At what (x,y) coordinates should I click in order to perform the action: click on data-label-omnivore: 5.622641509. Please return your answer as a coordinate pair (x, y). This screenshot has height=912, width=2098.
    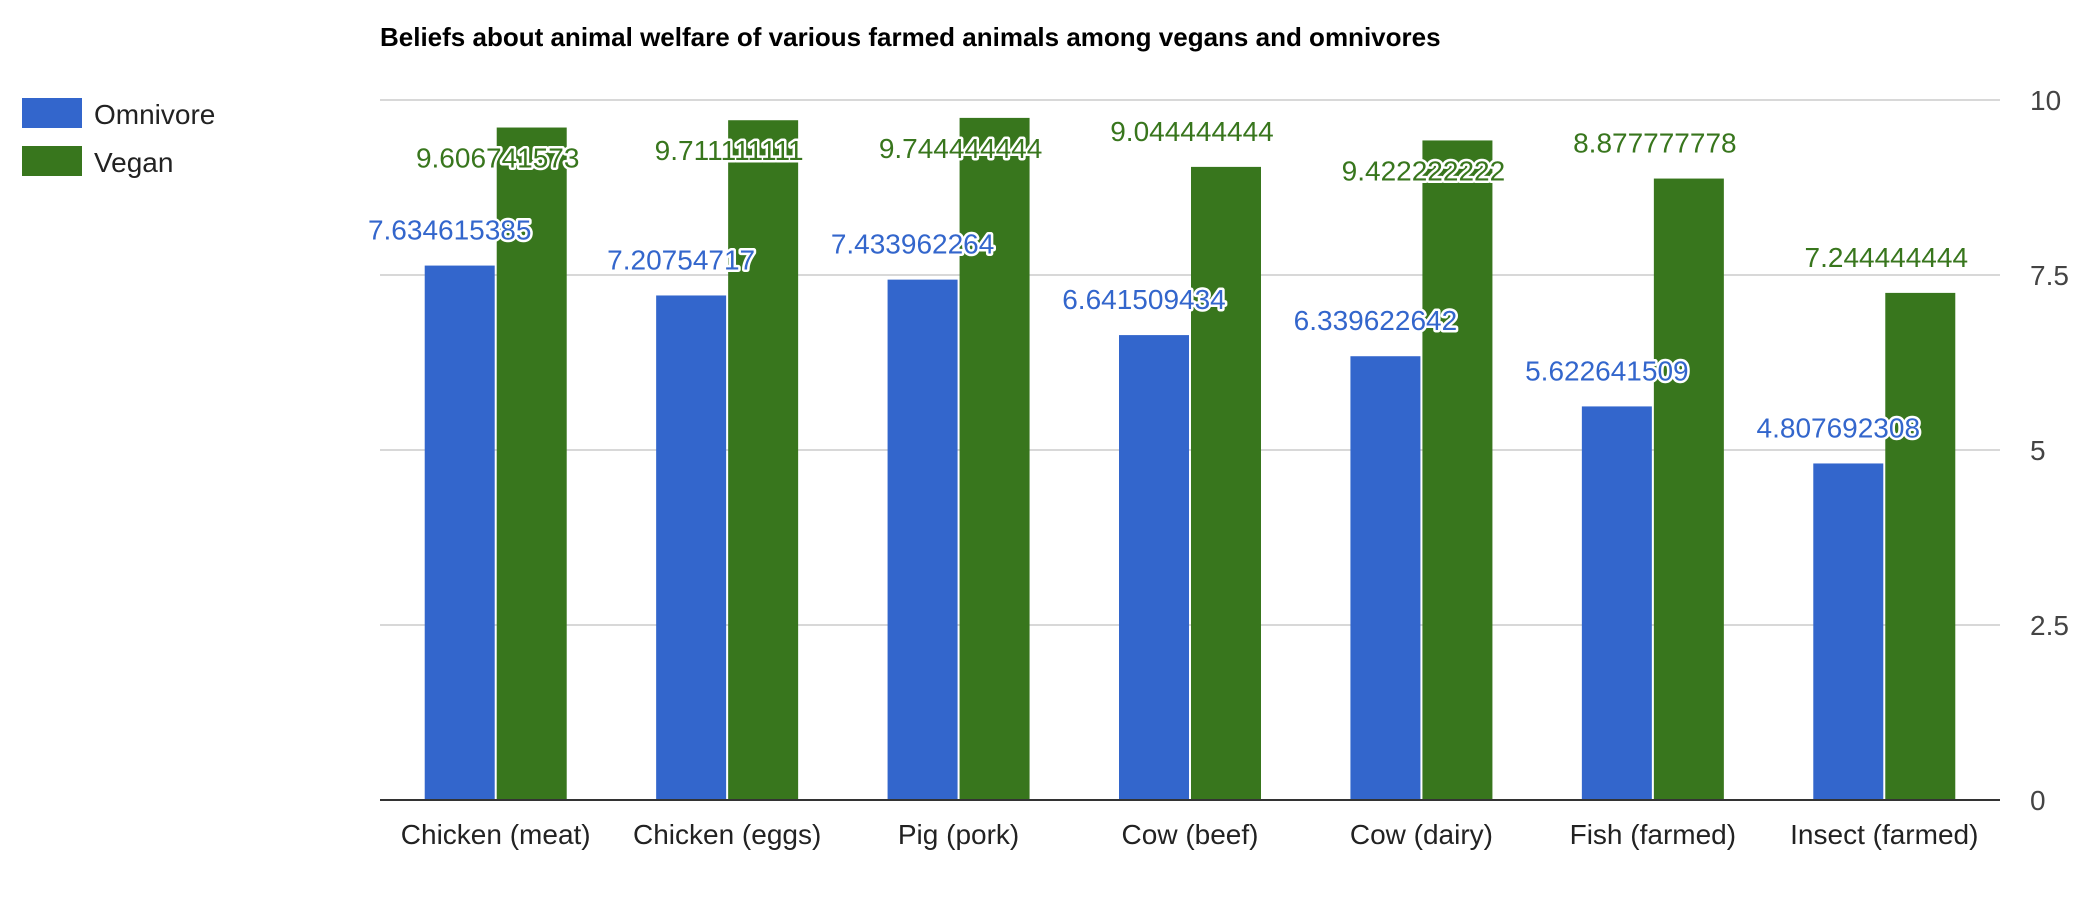
    Looking at the image, I should click on (1607, 370).